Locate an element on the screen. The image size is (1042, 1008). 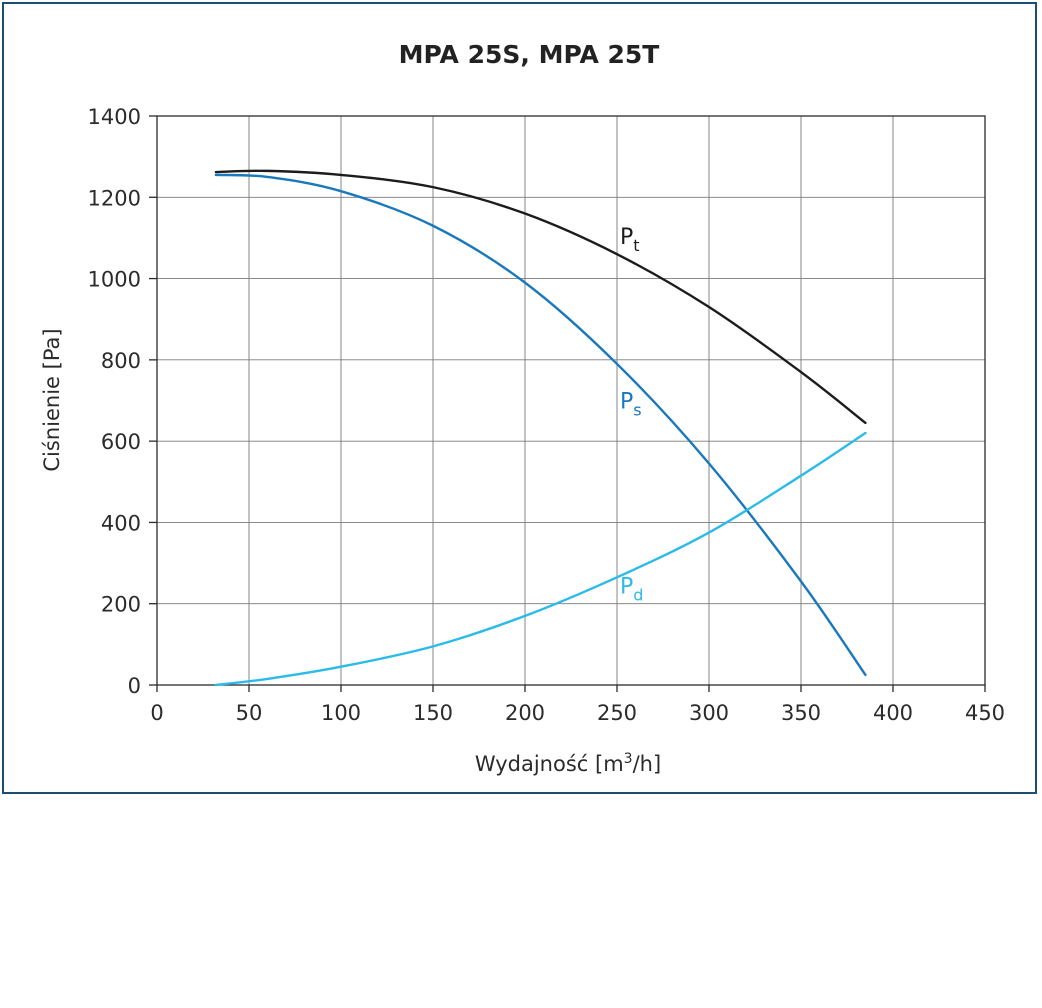
x-tick-label: 150 is located at coordinates (433, 713).